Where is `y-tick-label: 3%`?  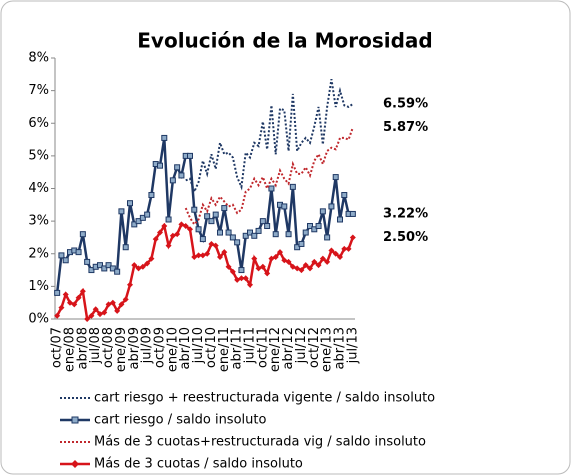
y-tick-label: 3% is located at coordinates (38, 221).